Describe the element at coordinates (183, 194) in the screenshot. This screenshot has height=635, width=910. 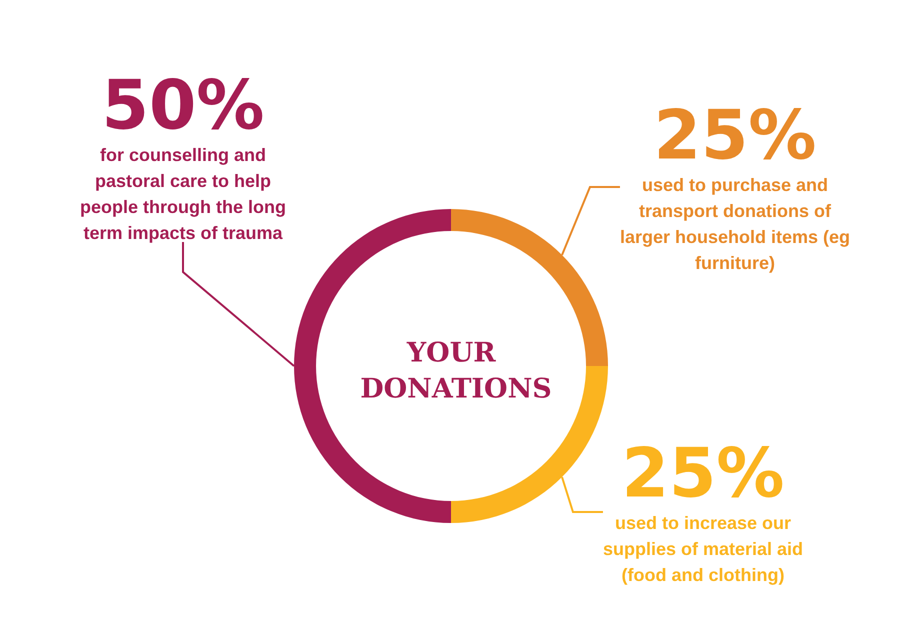
I see `slice-label: for counselling and pastoral care to help people through the long term impacts of trauma` at that location.